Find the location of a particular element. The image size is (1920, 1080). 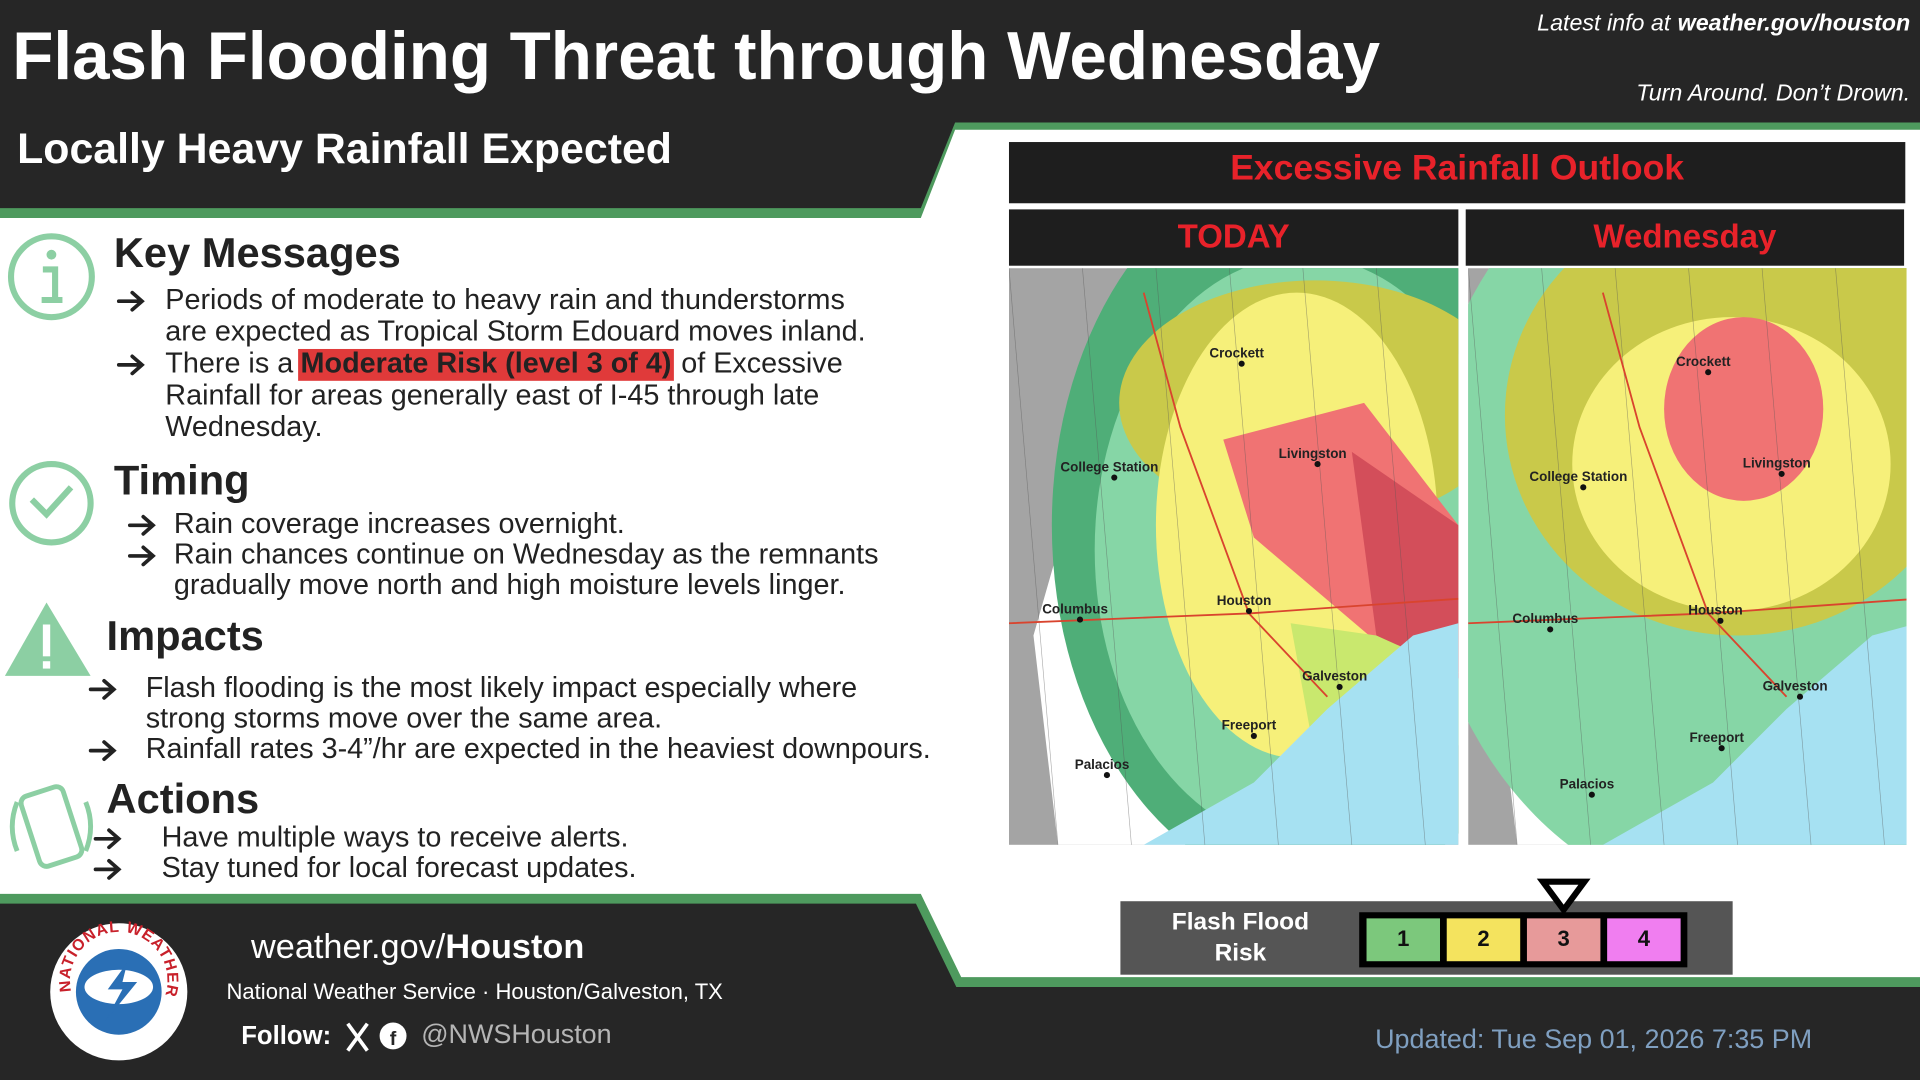

highway is located at coordinates (1687, 495).